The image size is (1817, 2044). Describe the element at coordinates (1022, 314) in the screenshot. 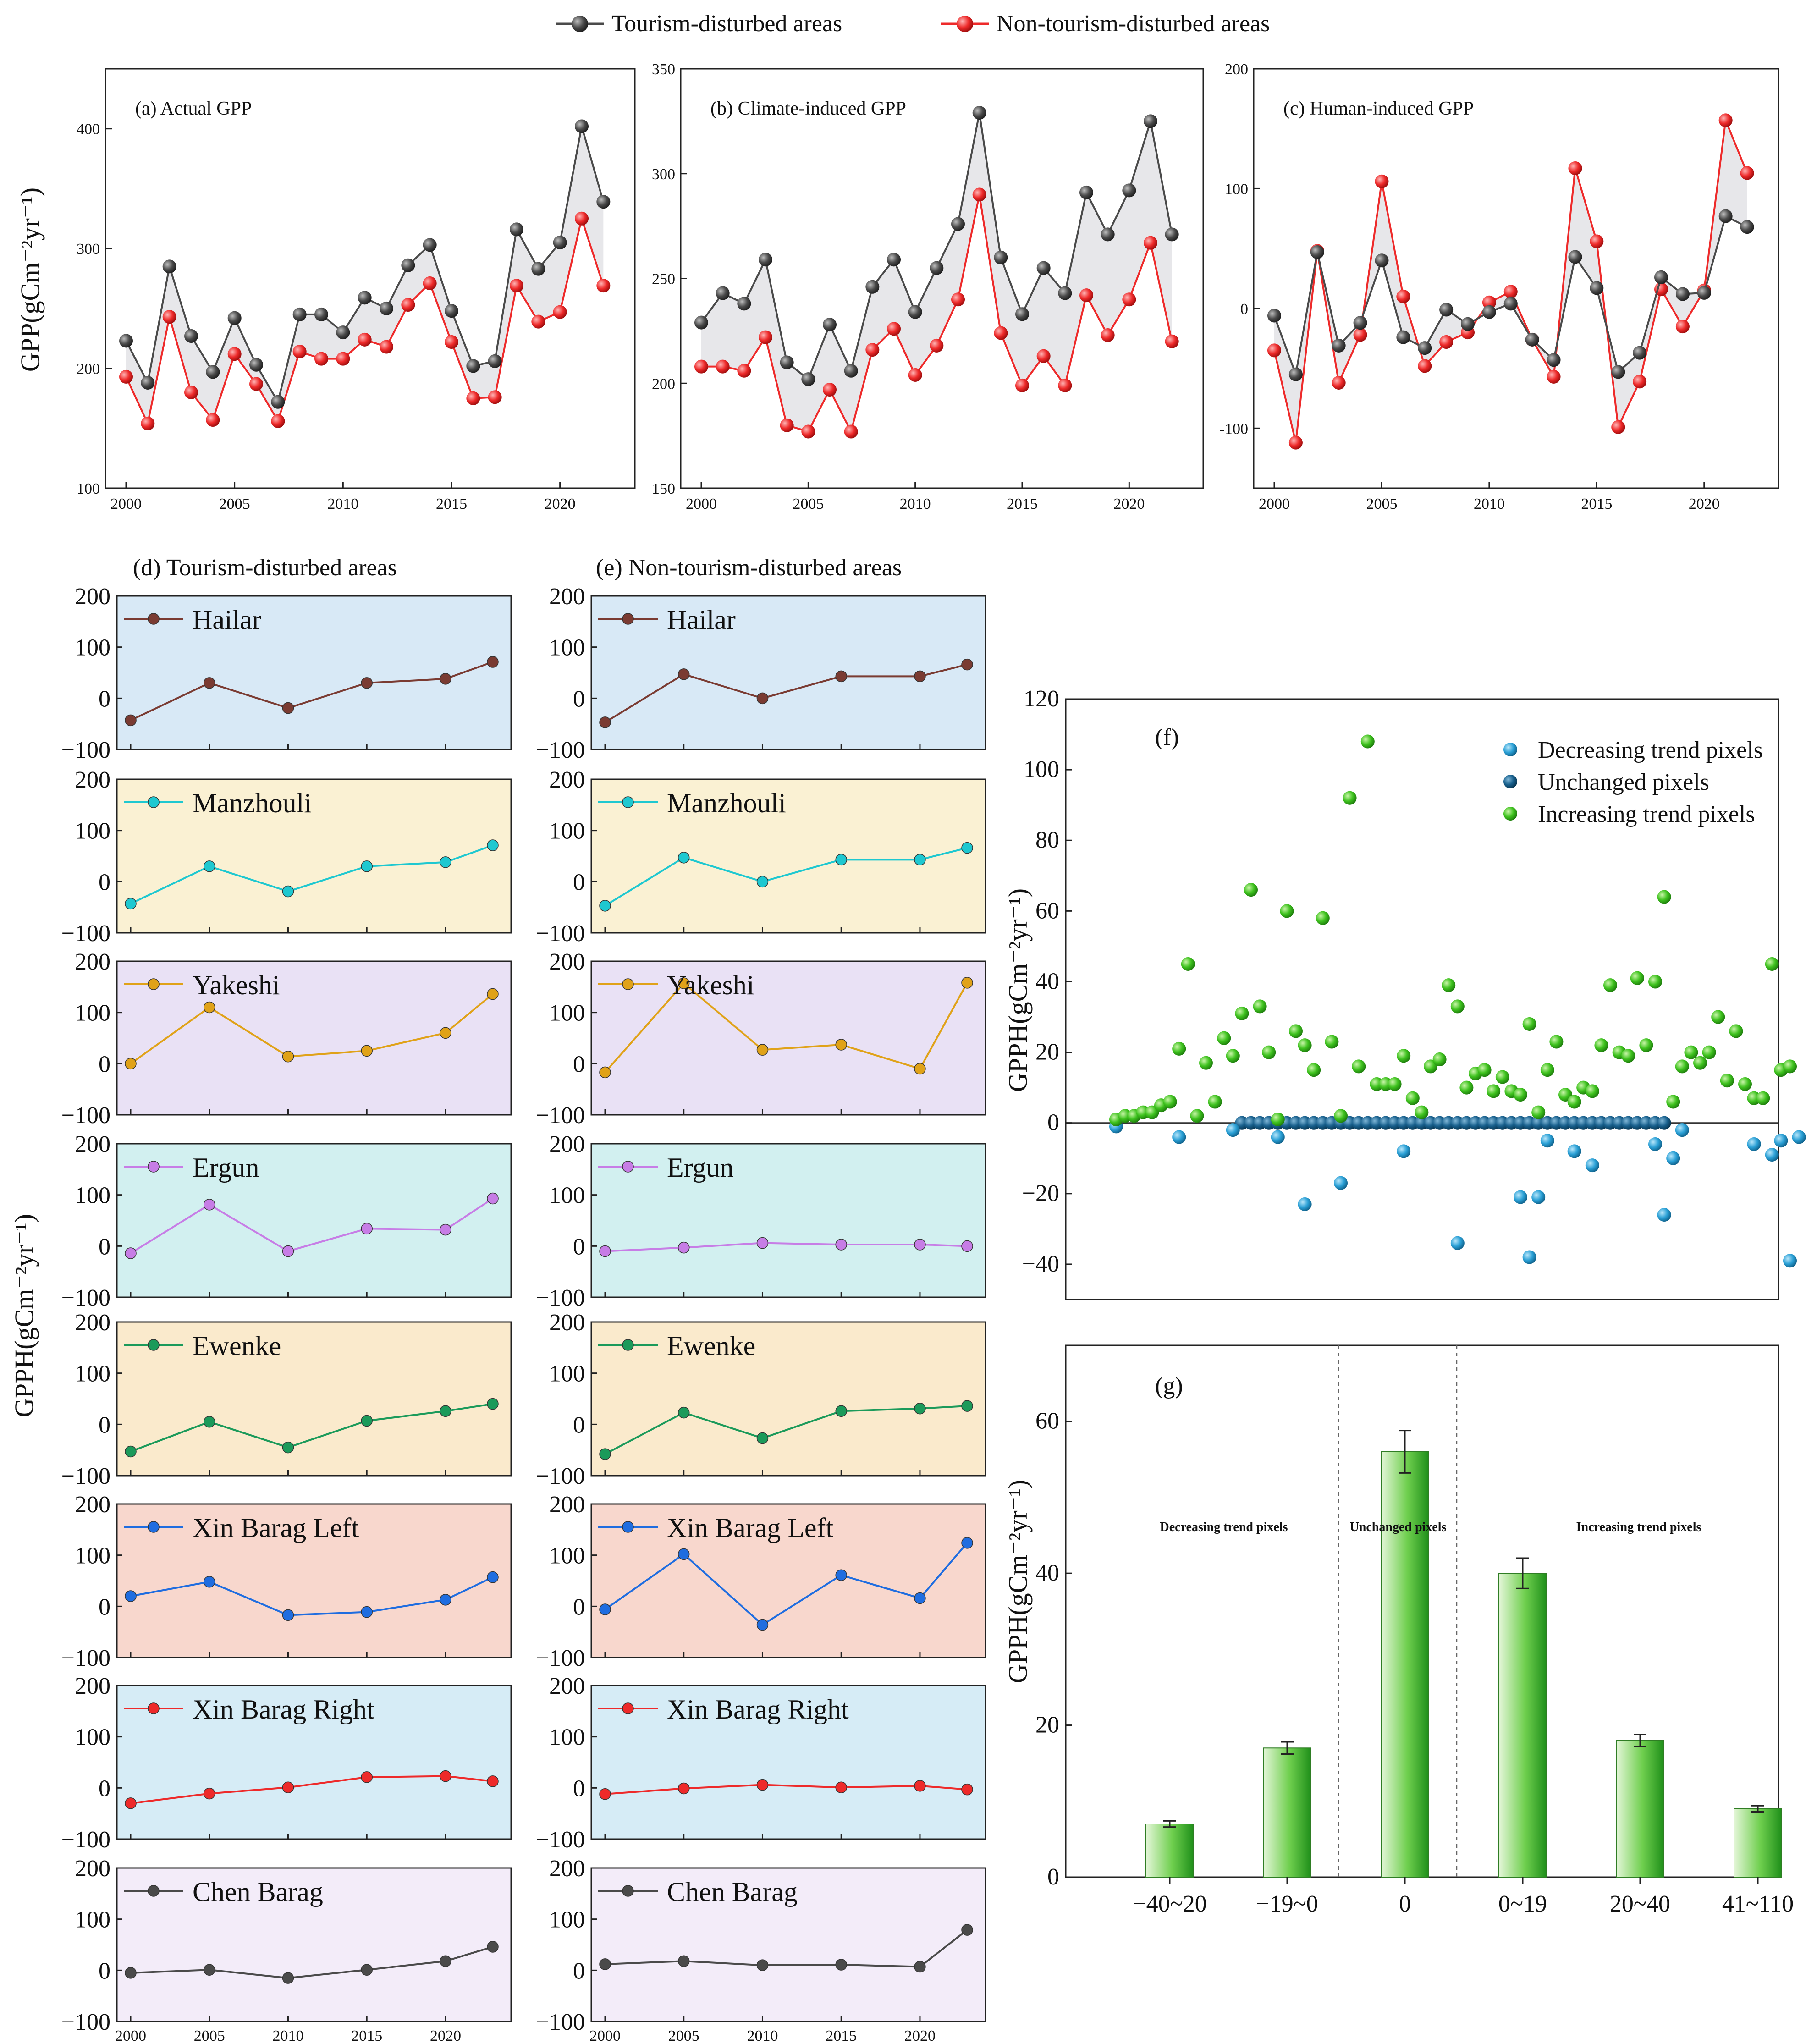

I see `tourism-point-2015` at that location.